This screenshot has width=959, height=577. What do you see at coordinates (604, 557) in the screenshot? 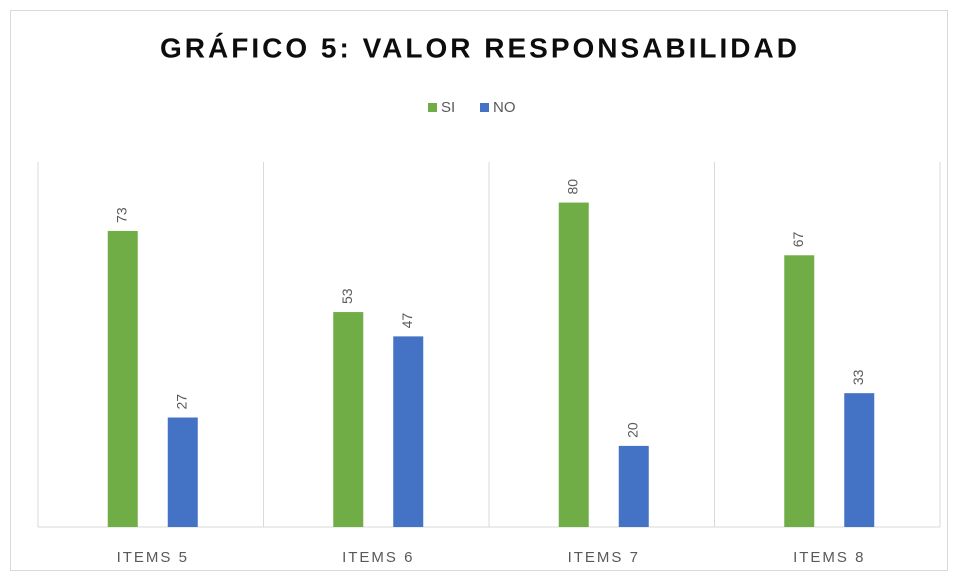
I see `x-tick-label: ITEMS 7` at bounding box center [604, 557].